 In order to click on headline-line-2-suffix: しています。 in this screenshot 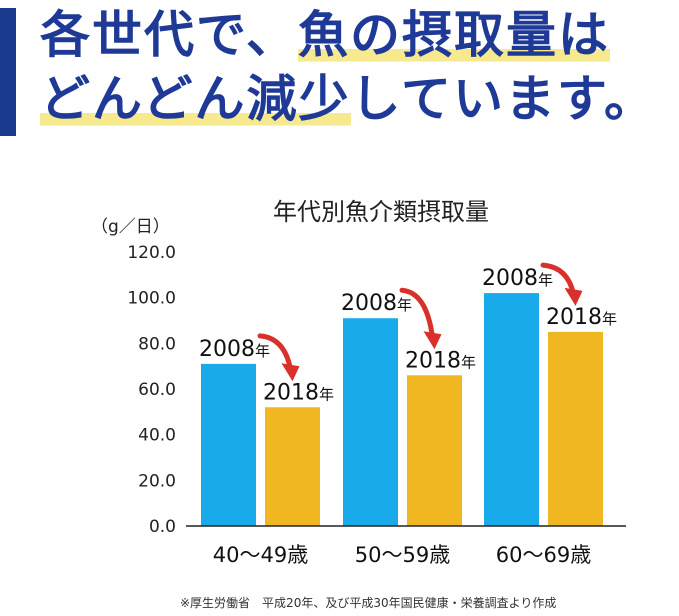, I will do `click(503, 99)`.